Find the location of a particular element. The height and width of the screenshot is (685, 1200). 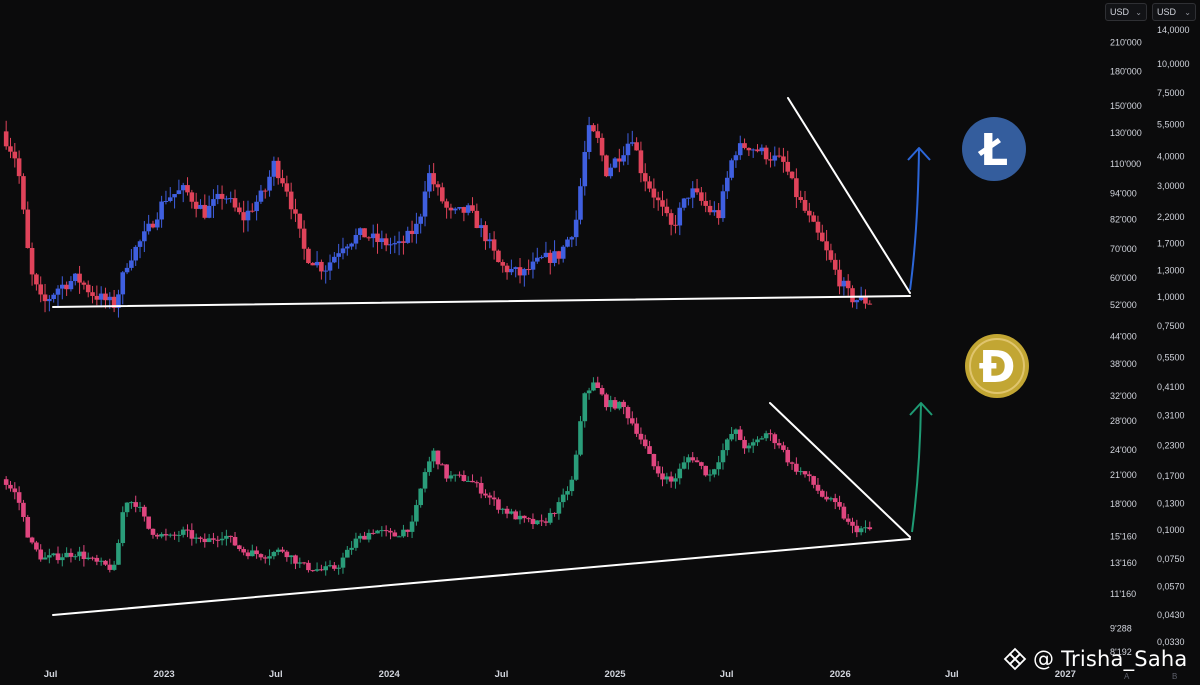

right-scale-tick-label: 0,5500 is located at coordinates (1171, 357).